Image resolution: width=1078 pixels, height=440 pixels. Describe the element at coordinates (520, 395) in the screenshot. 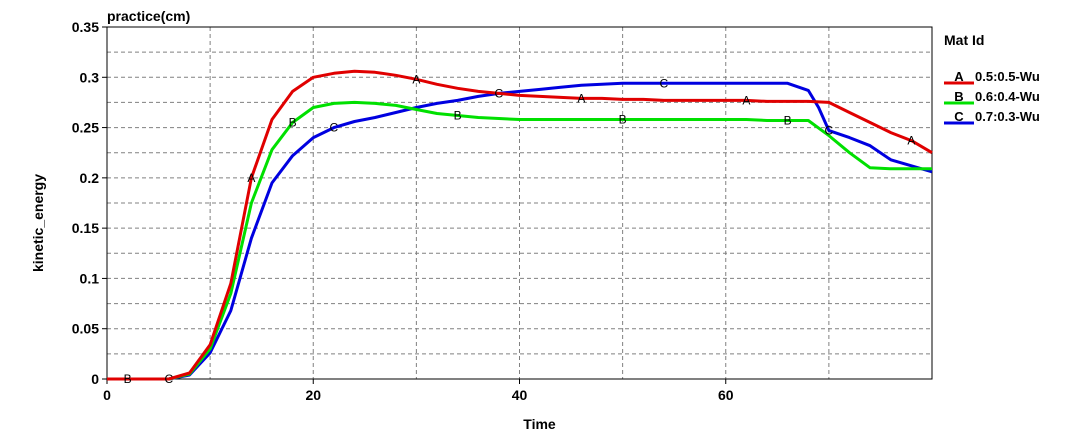

I see `x-tick-label: 40` at that location.